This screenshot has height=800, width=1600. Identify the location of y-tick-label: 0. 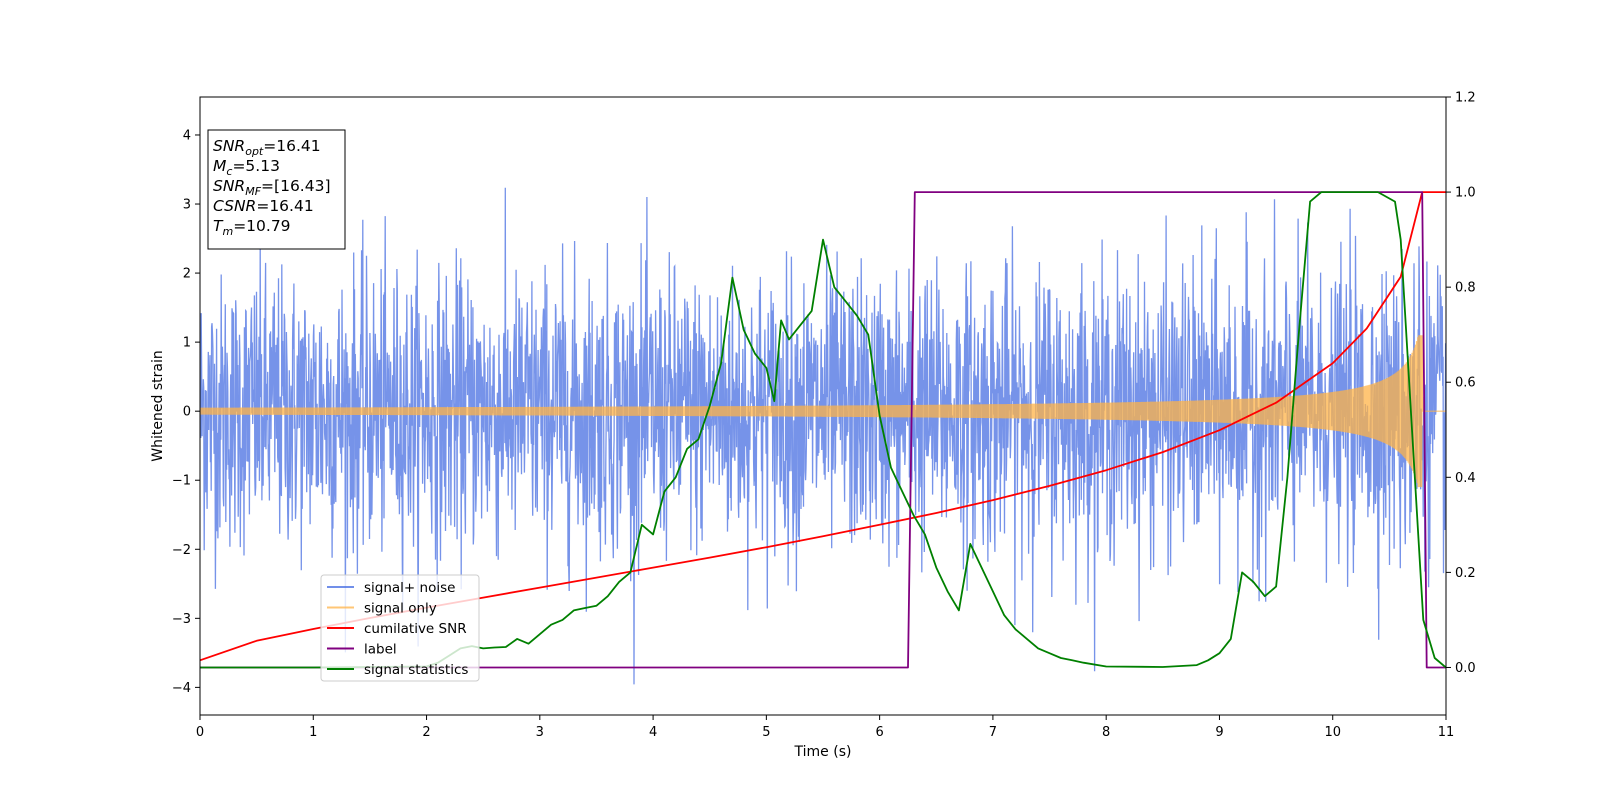
(187, 412).